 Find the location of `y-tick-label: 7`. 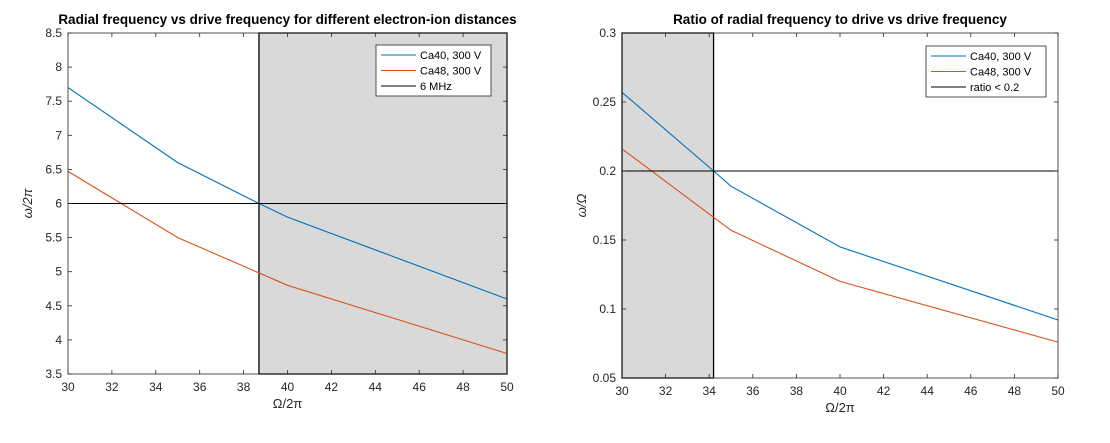

y-tick-label: 7 is located at coordinates (58, 135).